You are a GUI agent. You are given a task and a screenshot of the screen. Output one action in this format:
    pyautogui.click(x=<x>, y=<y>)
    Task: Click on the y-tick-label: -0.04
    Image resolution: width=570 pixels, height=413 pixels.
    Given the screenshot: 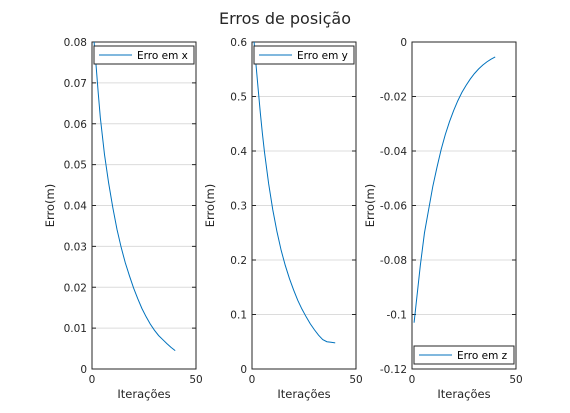 What is the action you would take?
    pyautogui.click(x=393, y=152)
    